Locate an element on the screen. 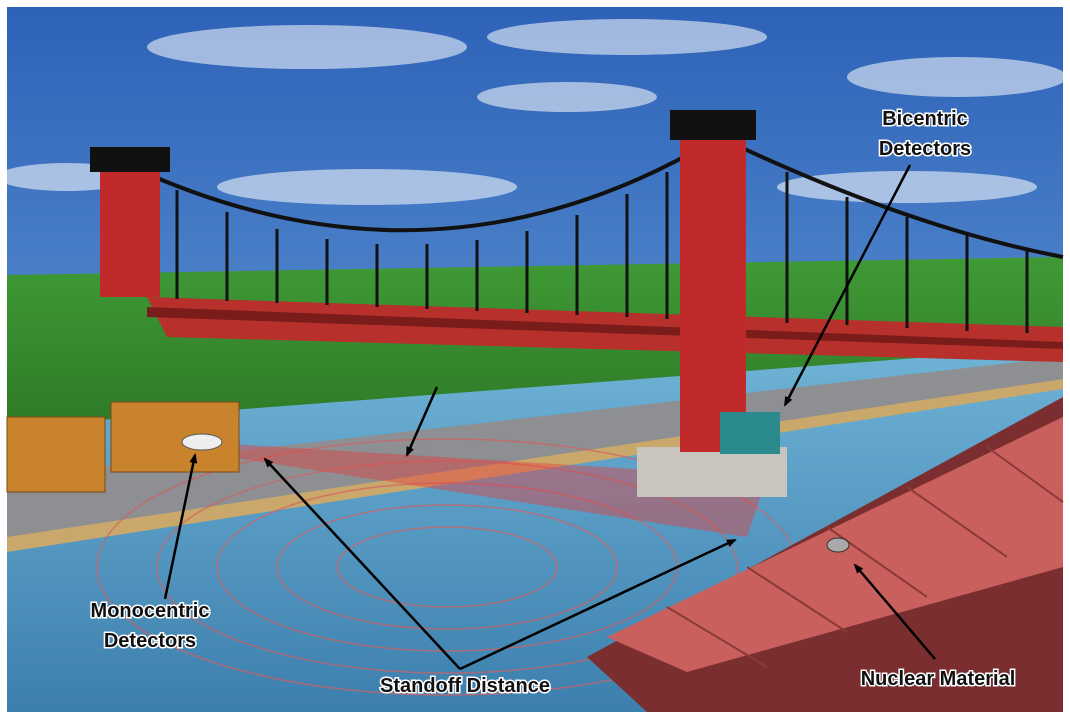 Image resolution: width=1070 pixels, height=719 pixels. label: Standoff Distance is located at coordinates (465, 686).